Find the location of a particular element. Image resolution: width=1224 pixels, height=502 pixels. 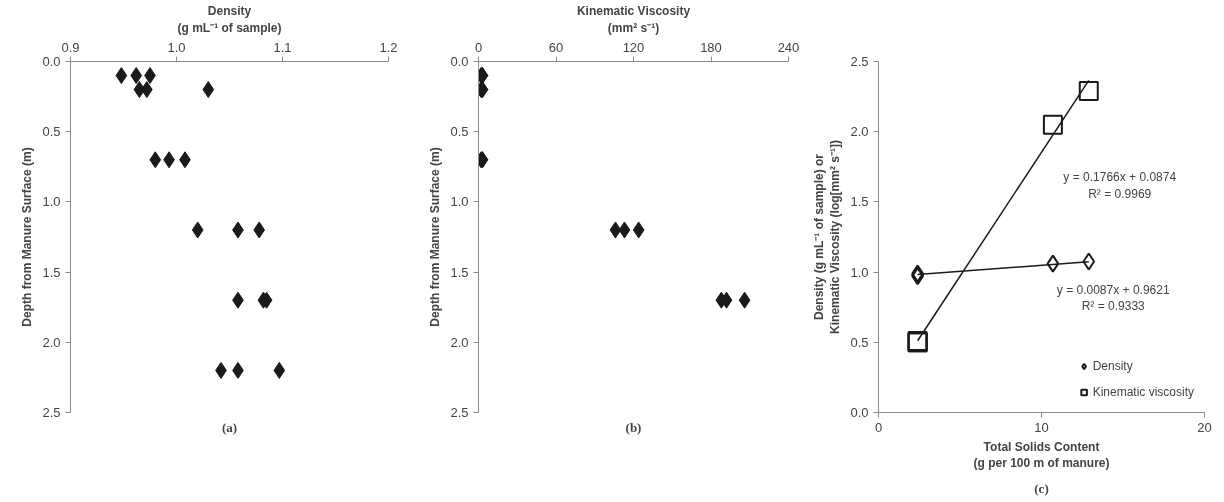

x-tick-label: 1.1 is located at coordinates (282, 47).